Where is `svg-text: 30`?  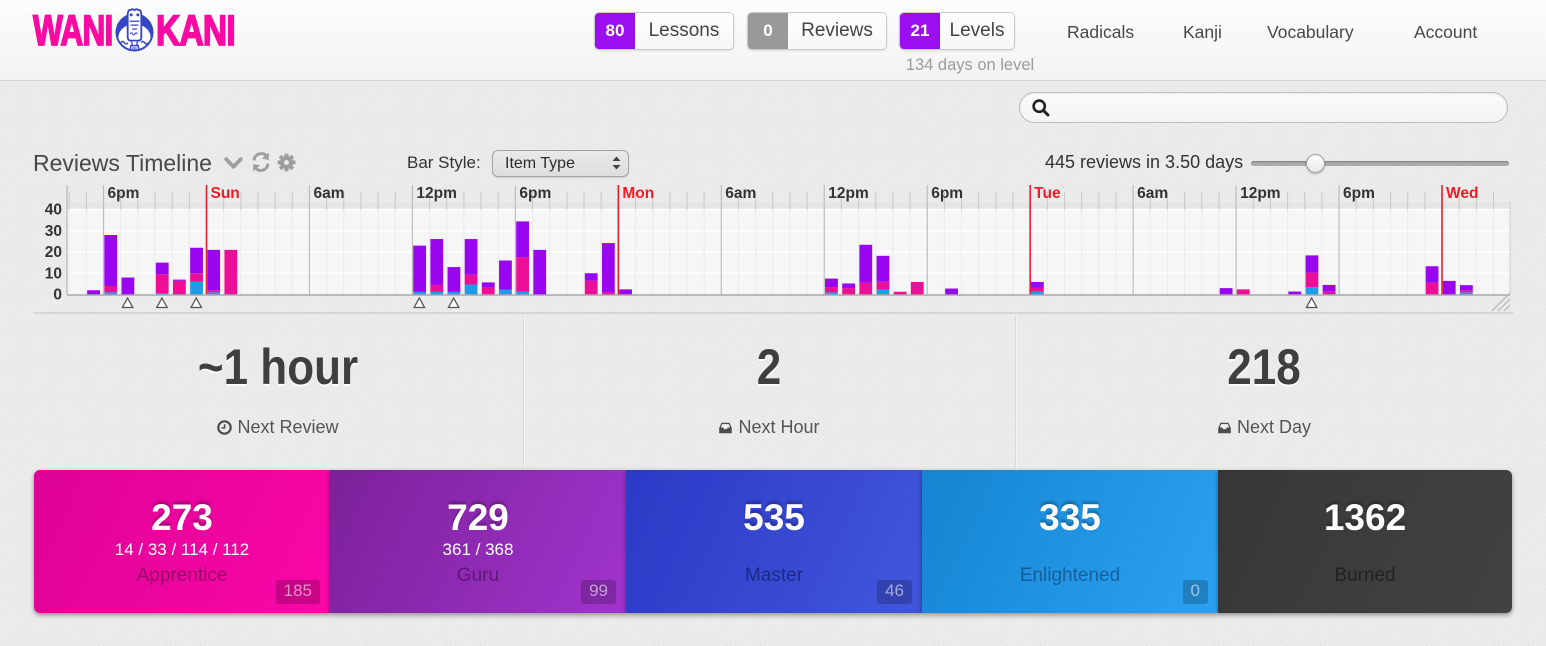 svg-text: 30 is located at coordinates (53, 231).